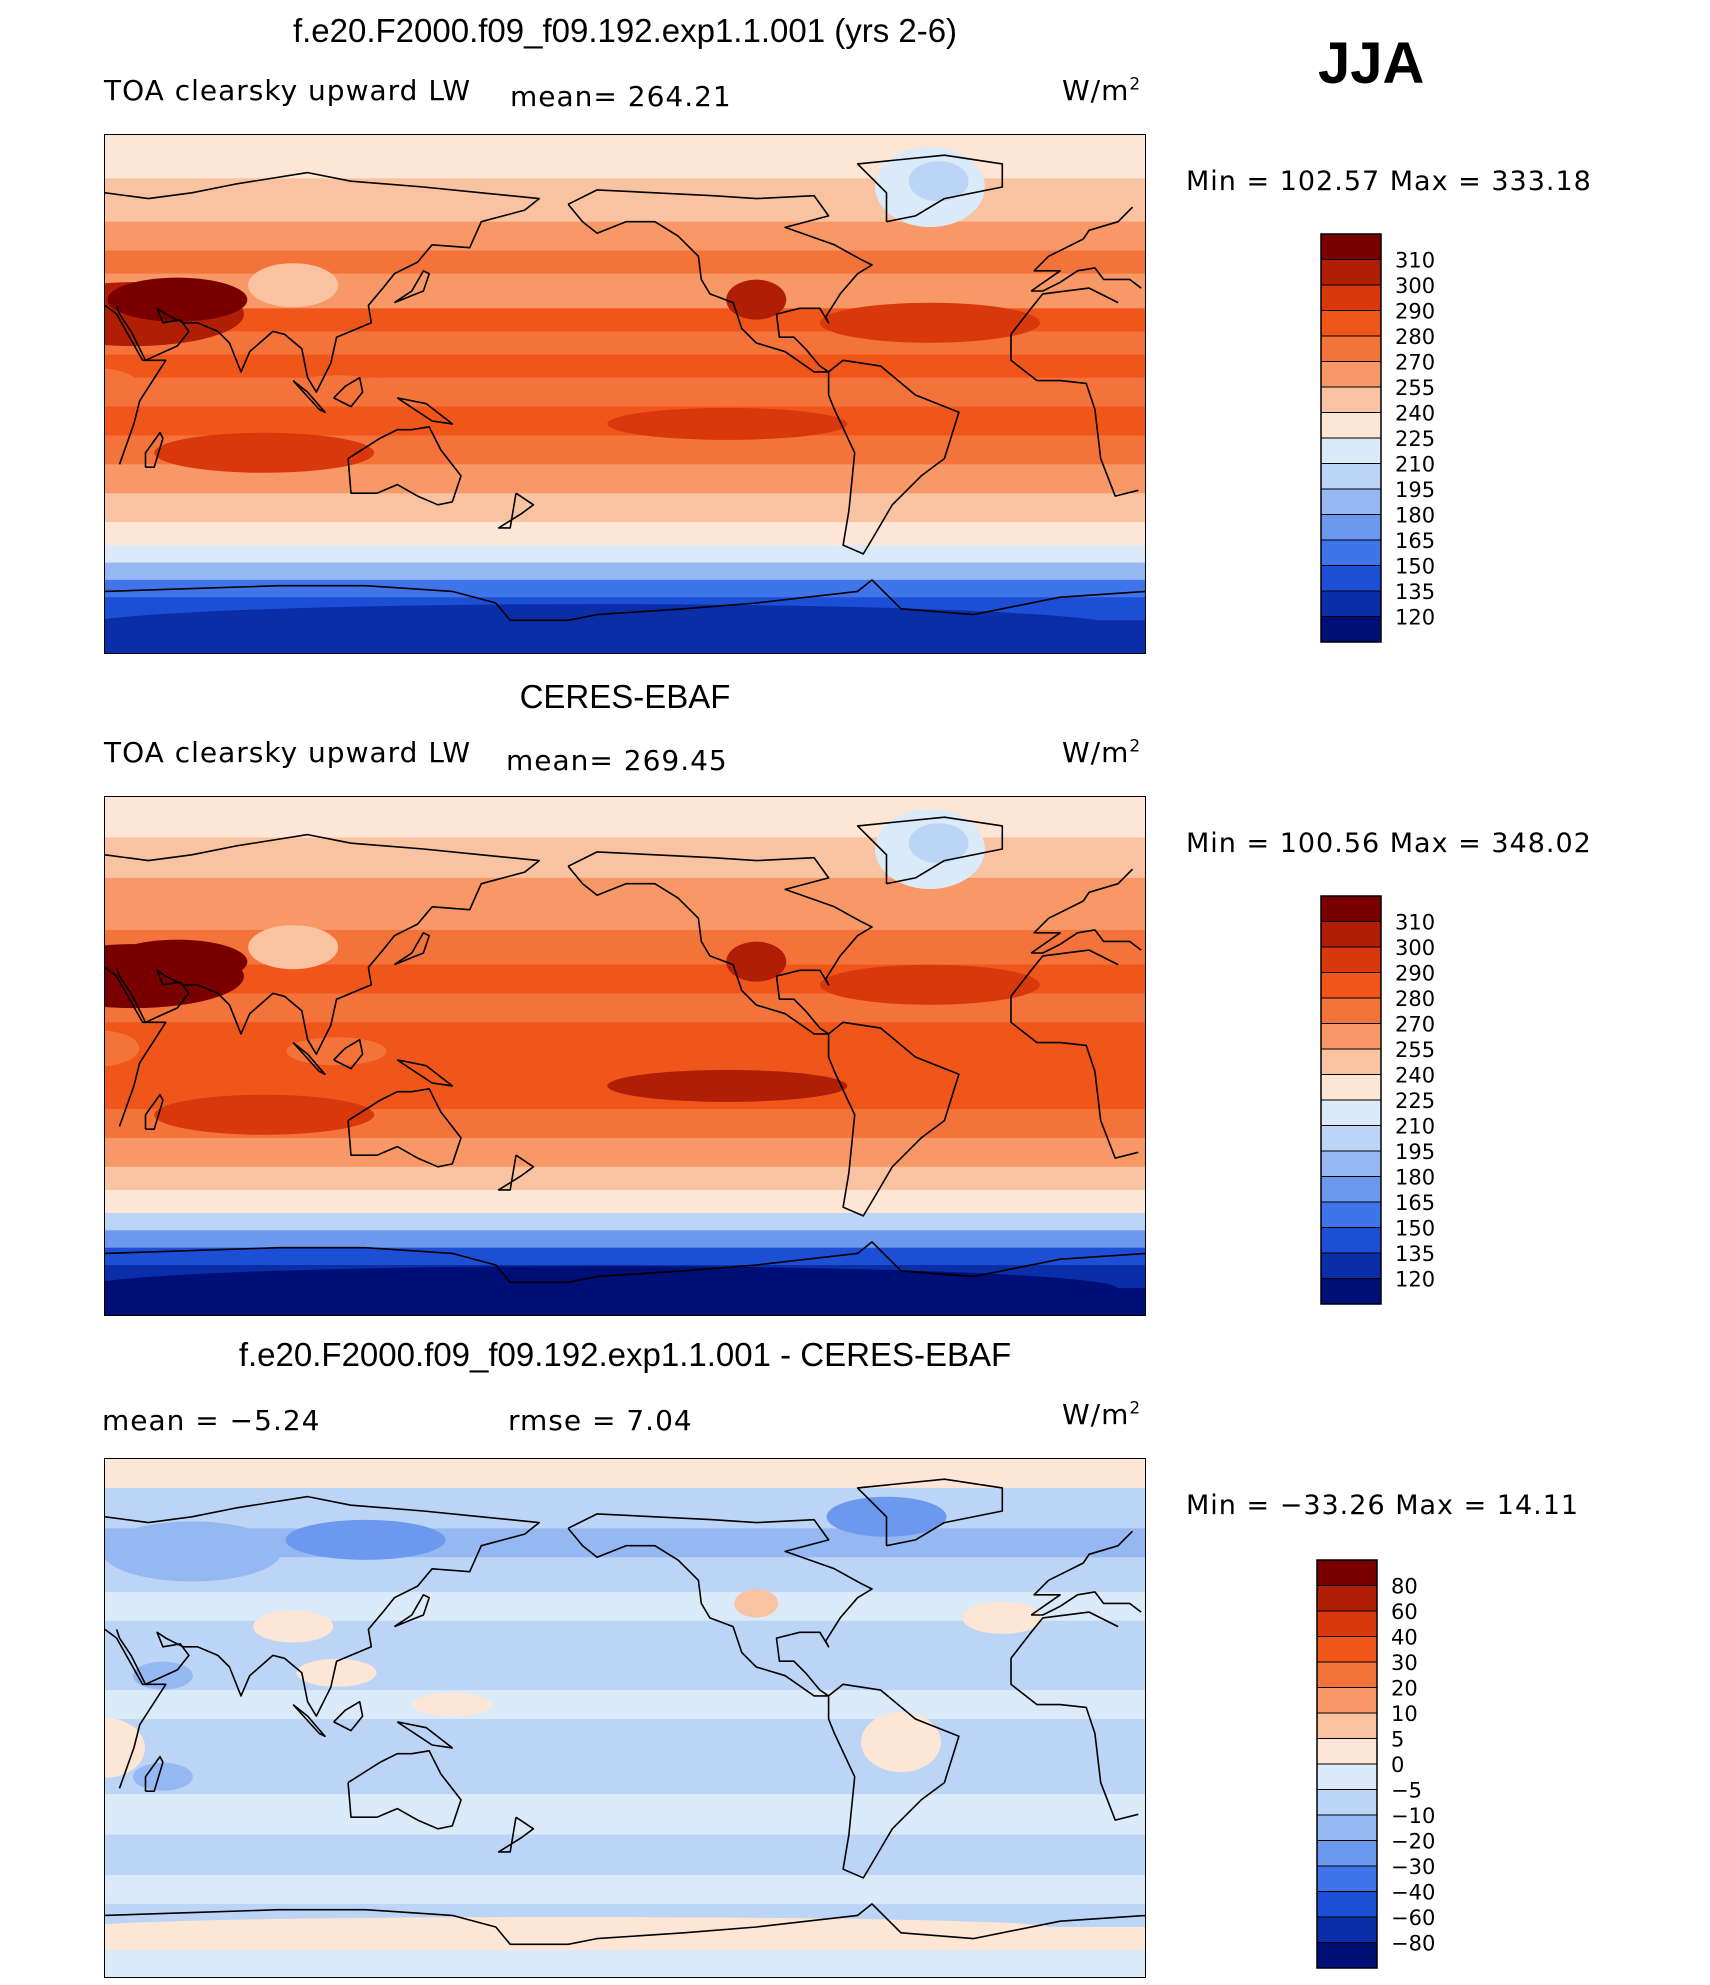 The height and width of the screenshot is (1985, 1710). Describe the element at coordinates (1415, 1076) in the screenshot. I see `colorbar-tick-label: 240` at that location.